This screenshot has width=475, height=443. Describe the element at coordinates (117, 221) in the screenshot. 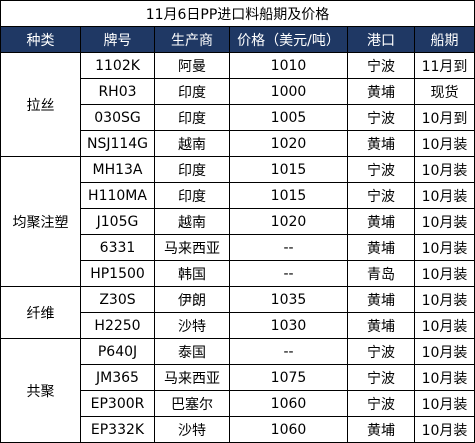

I see `grade-cell: J105G` at that location.